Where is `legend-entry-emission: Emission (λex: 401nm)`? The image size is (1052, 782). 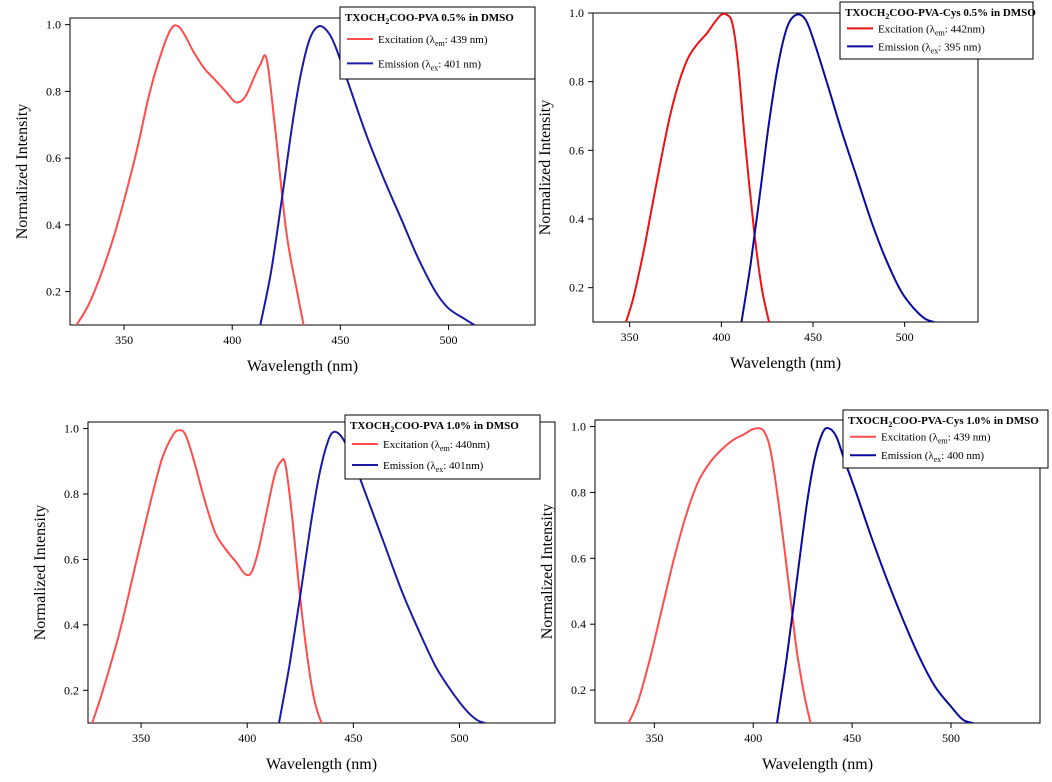 legend-entry-emission: Emission (λex: 401nm) is located at coordinates (433, 467).